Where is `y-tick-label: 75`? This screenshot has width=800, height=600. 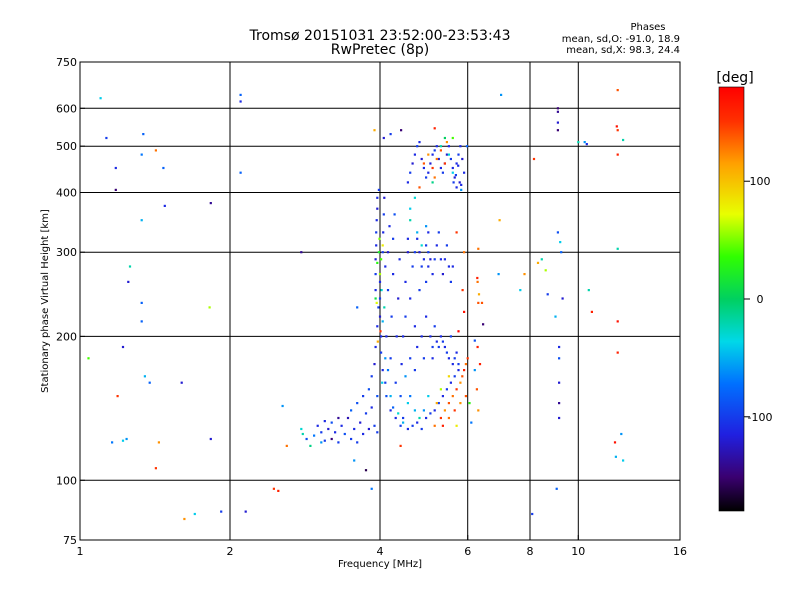
y-tick-label: 75 is located at coordinates (70, 540).